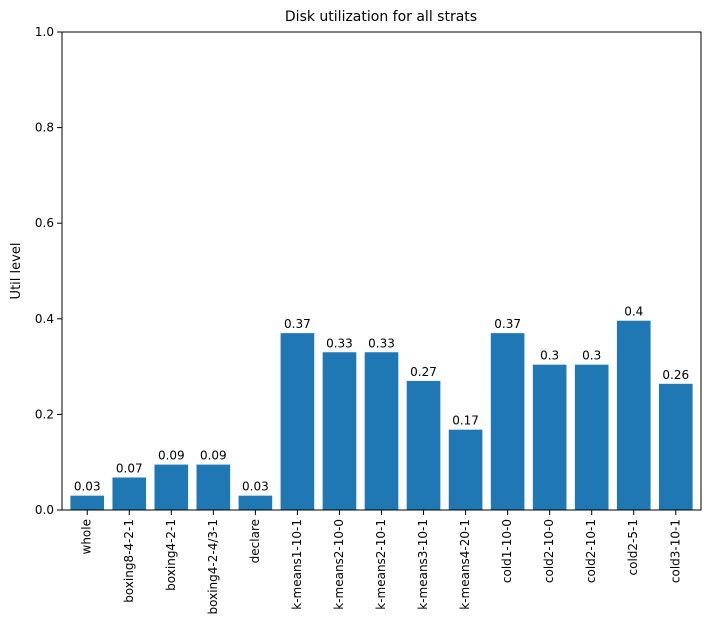  Describe the element at coordinates (381, 17) in the screenshot. I see `chart-title: Disk utilization for all strats` at that location.